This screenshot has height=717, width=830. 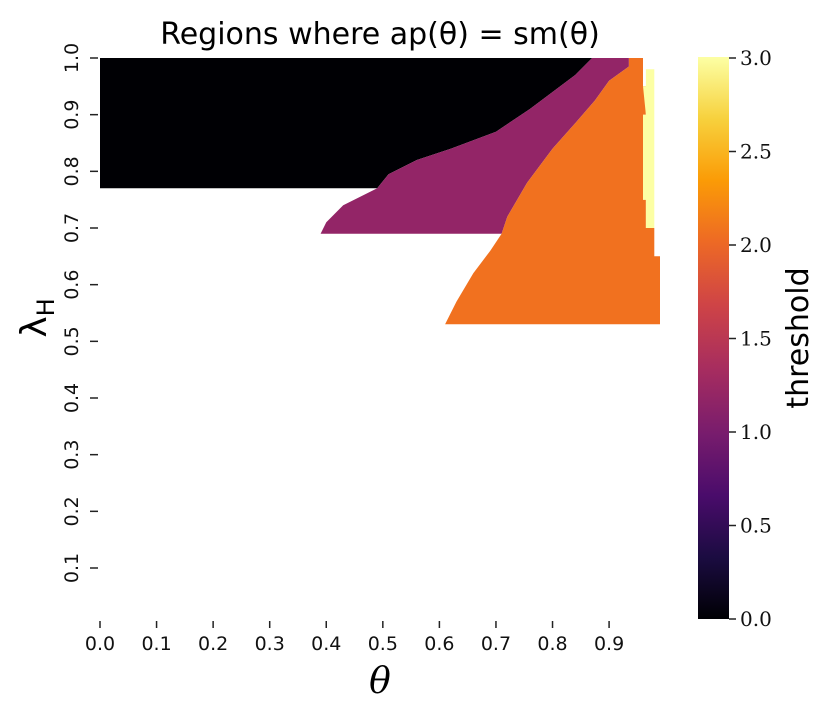 What do you see at coordinates (380, 681) in the screenshot?
I see `x-axis-label: θ` at bounding box center [380, 681].